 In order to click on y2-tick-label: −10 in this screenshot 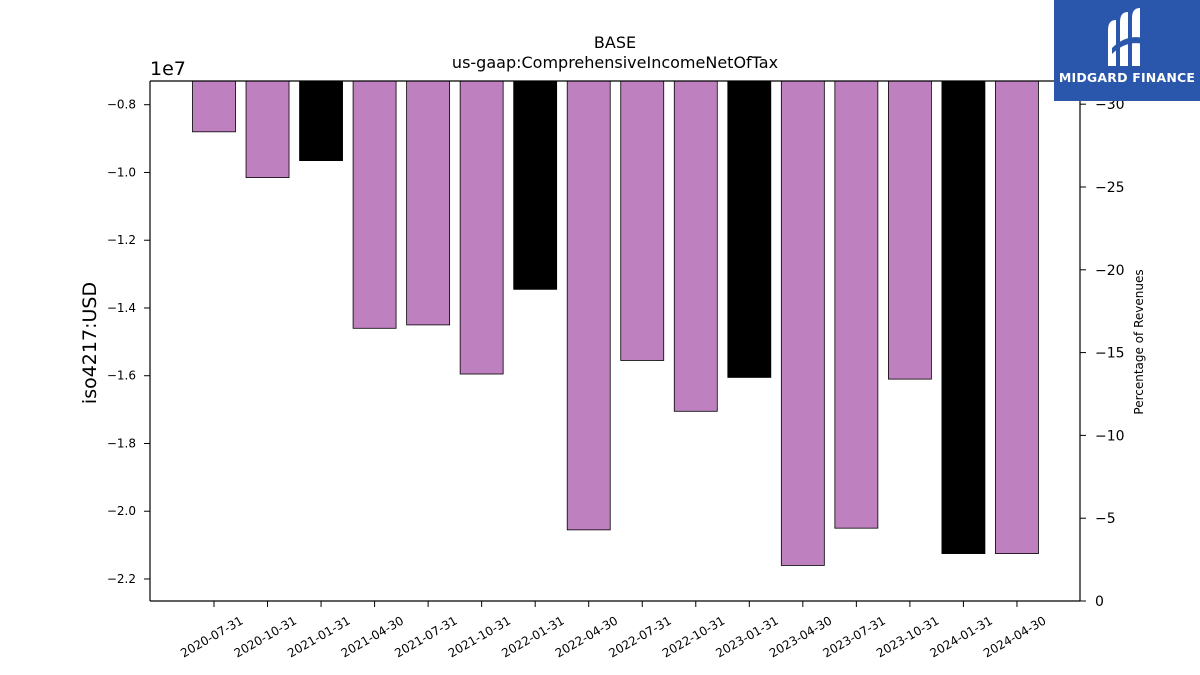, I will do `click(1110, 436)`.